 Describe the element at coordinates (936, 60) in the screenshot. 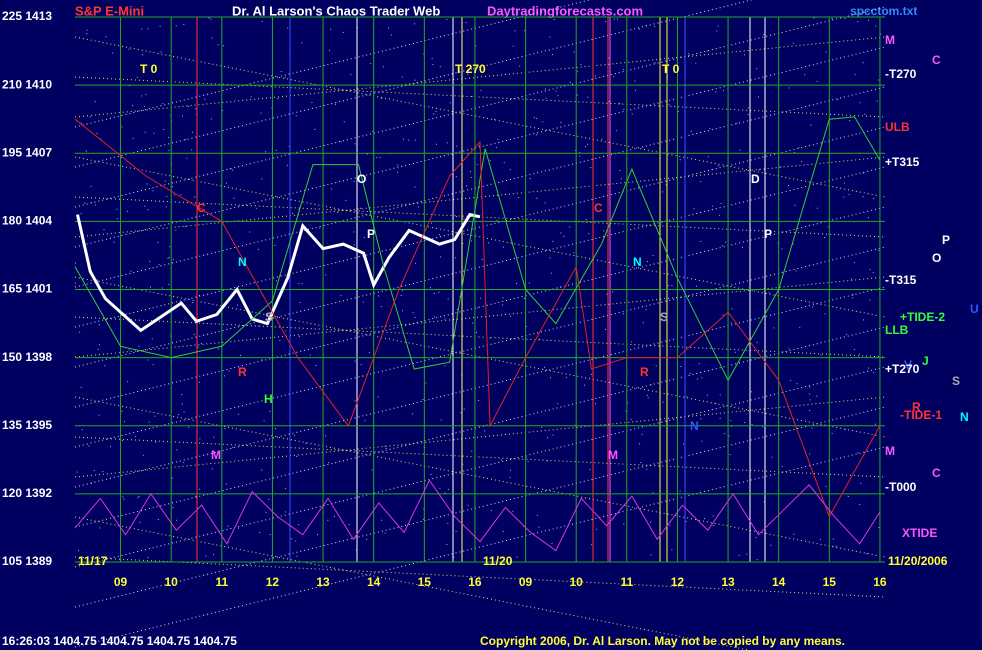

I see `annotation: C` at that location.